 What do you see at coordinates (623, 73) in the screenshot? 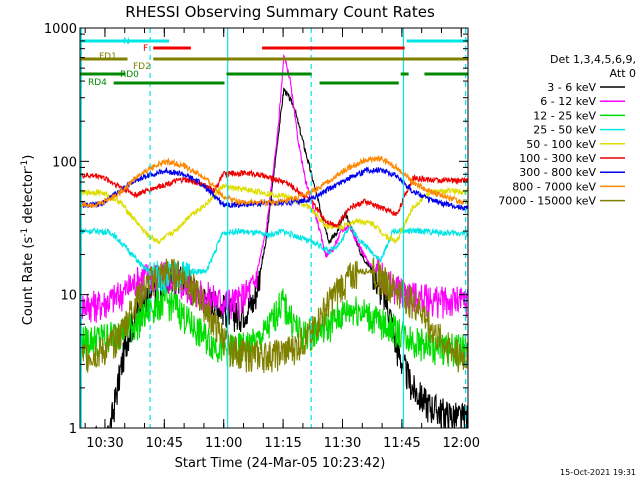
I see `legend-header-line2: Att 0` at bounding box center [623, 73].